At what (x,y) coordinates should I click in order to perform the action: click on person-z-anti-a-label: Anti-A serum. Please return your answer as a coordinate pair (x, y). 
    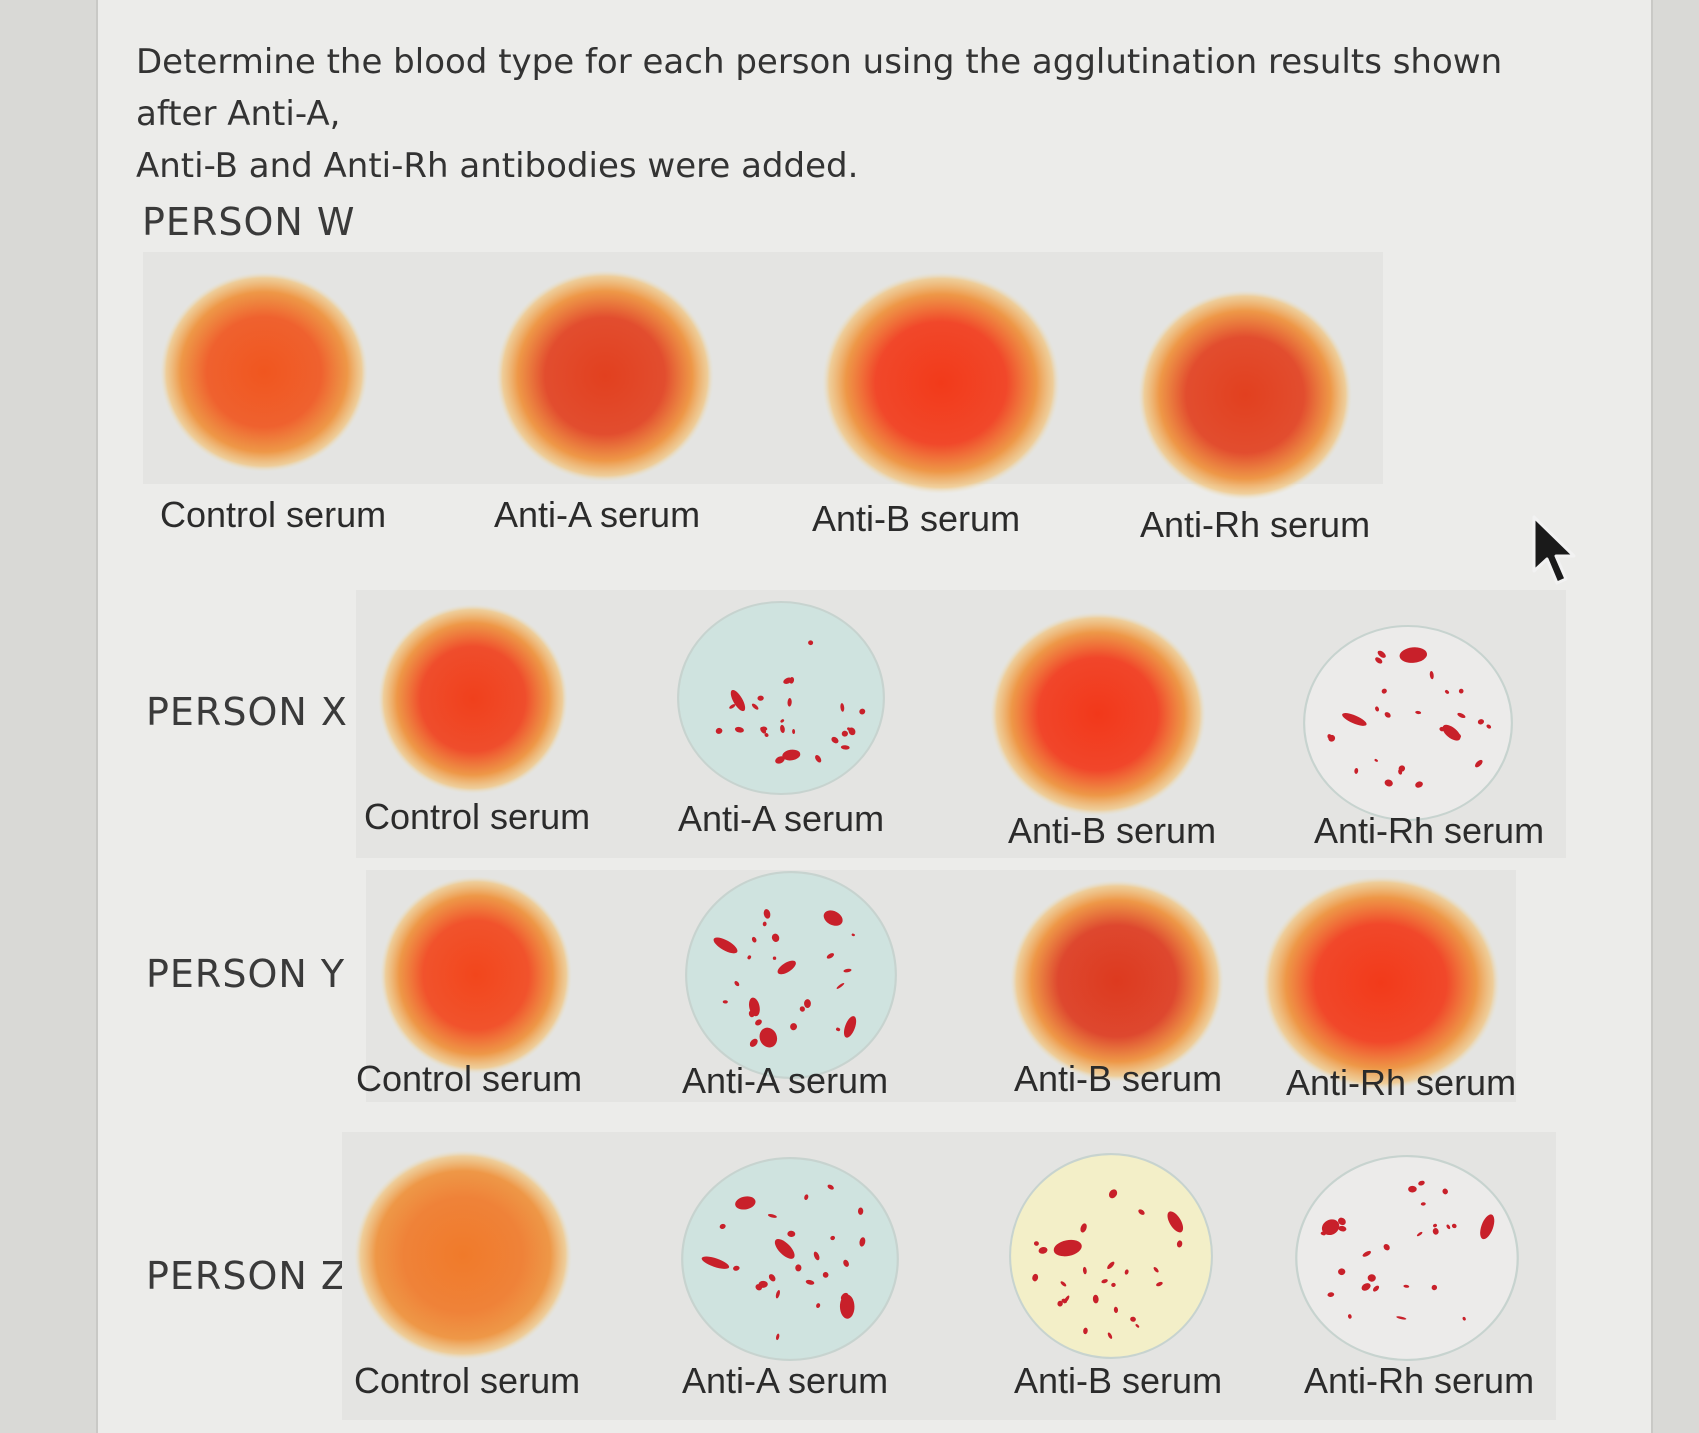
    Looking at the image, I should click on (785, 1380).